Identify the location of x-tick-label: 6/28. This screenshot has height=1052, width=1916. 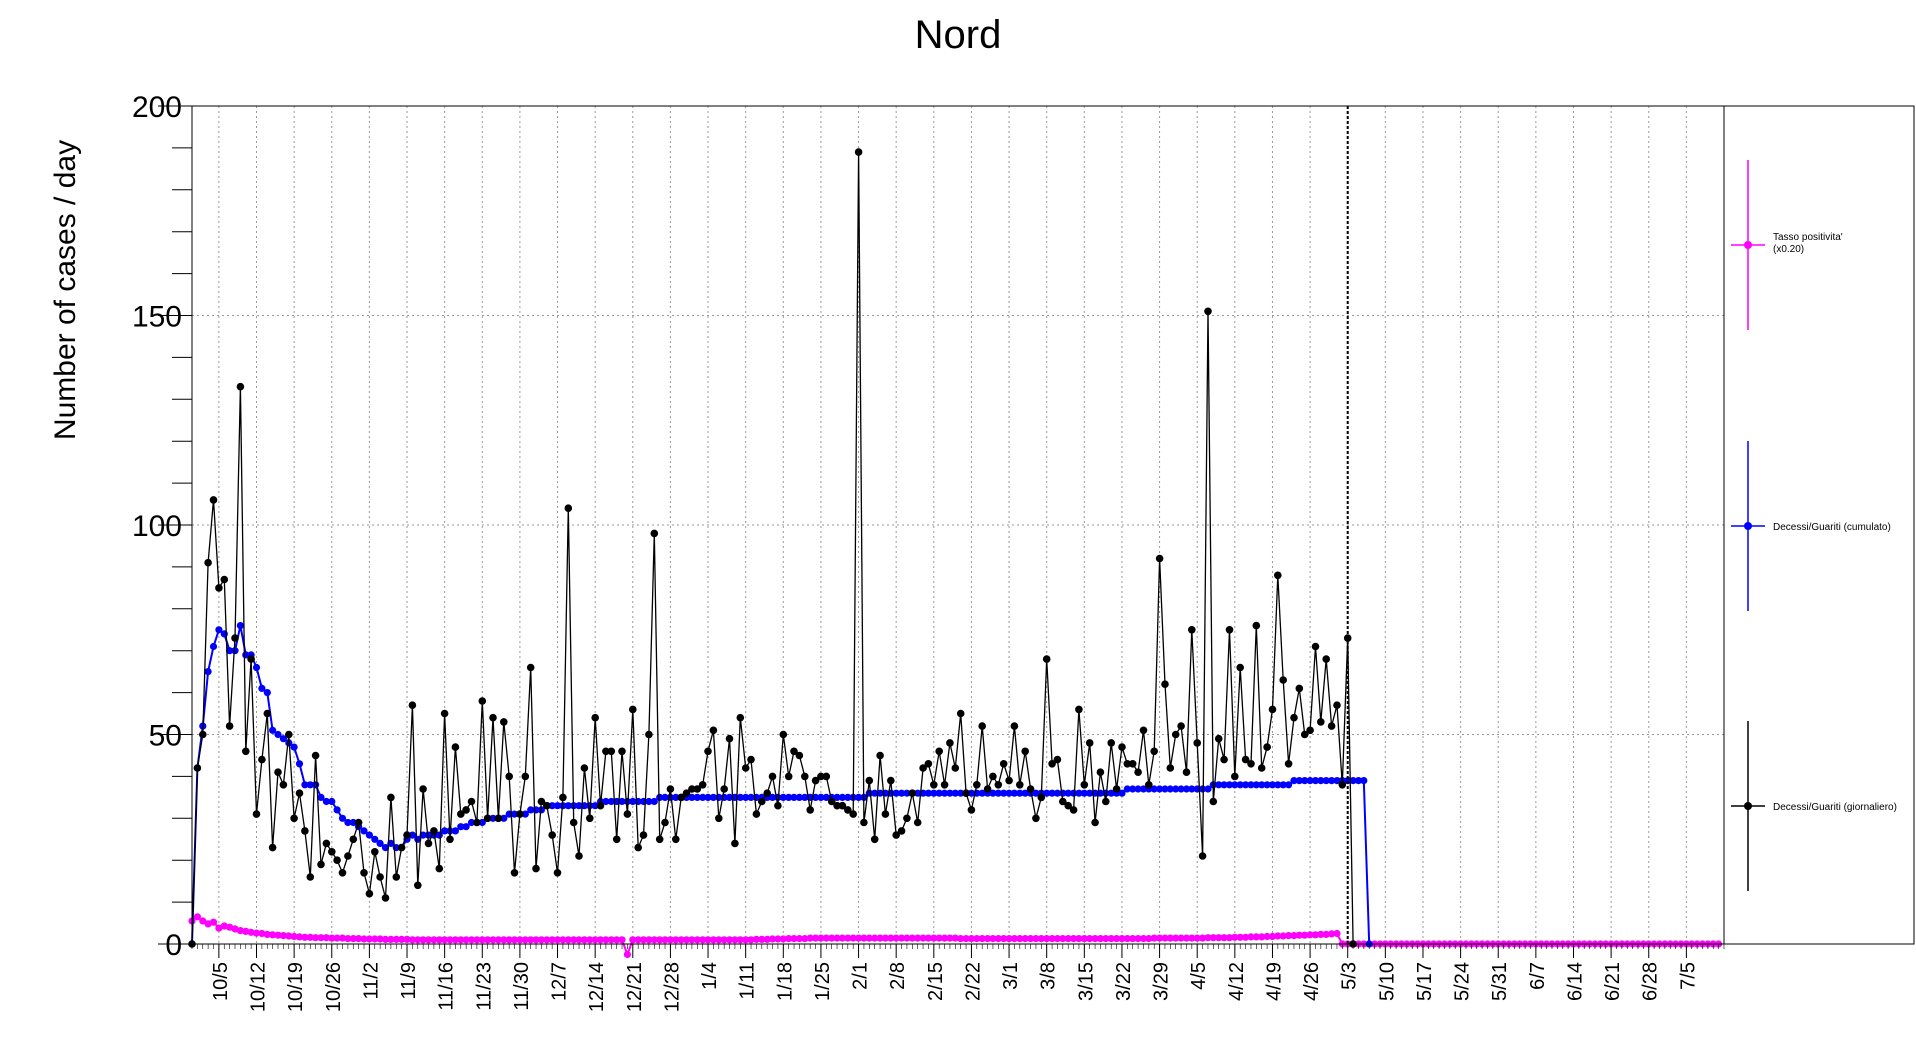
(1651, 981).